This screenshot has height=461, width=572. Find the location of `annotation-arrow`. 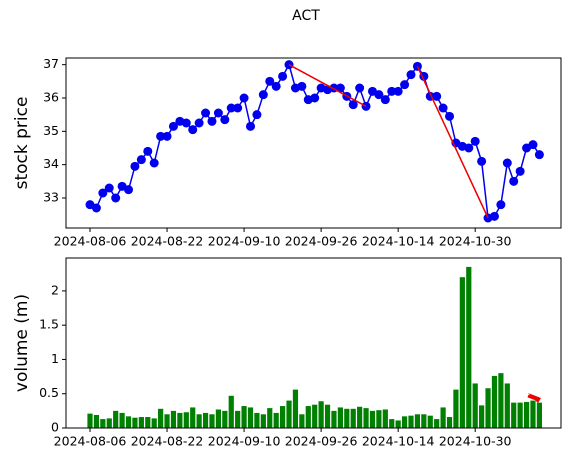

annotation-arrow is located at coordinates (533, 398).